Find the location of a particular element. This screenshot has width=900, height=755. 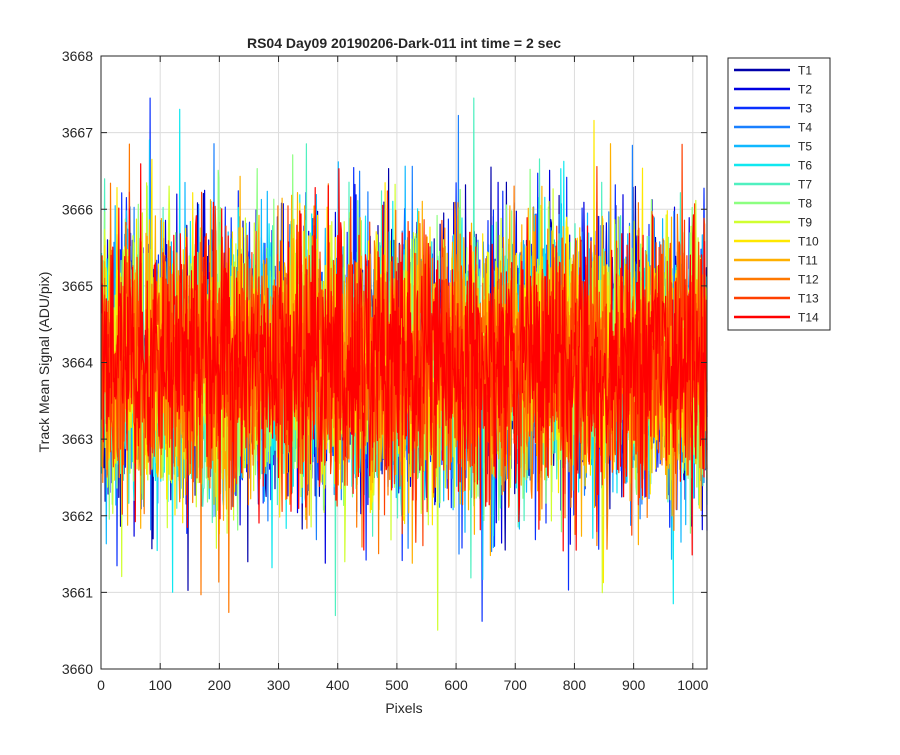

y-tick-label: 3665 is located at coordinates (77, 286).